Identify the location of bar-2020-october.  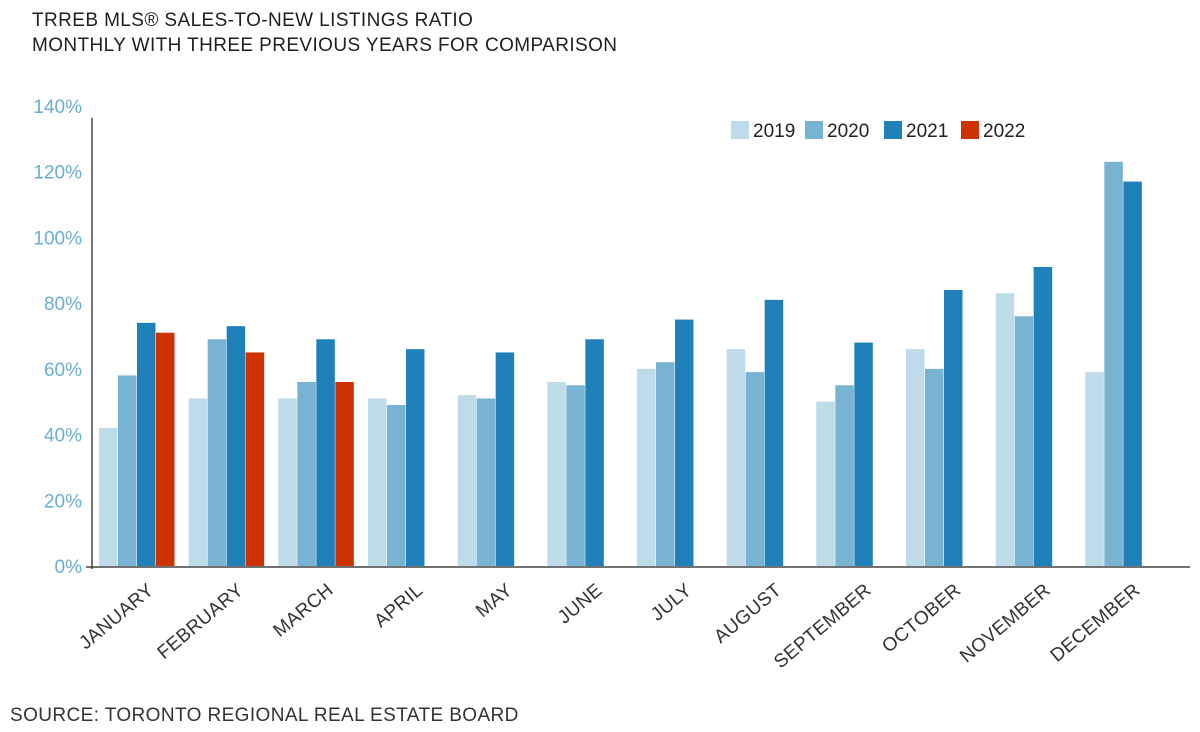
(934, 467).